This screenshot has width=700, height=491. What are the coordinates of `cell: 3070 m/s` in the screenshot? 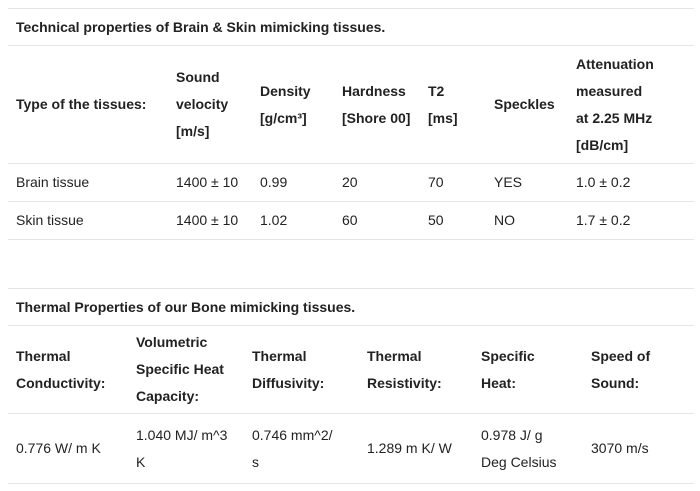 It's located at (620, 448).